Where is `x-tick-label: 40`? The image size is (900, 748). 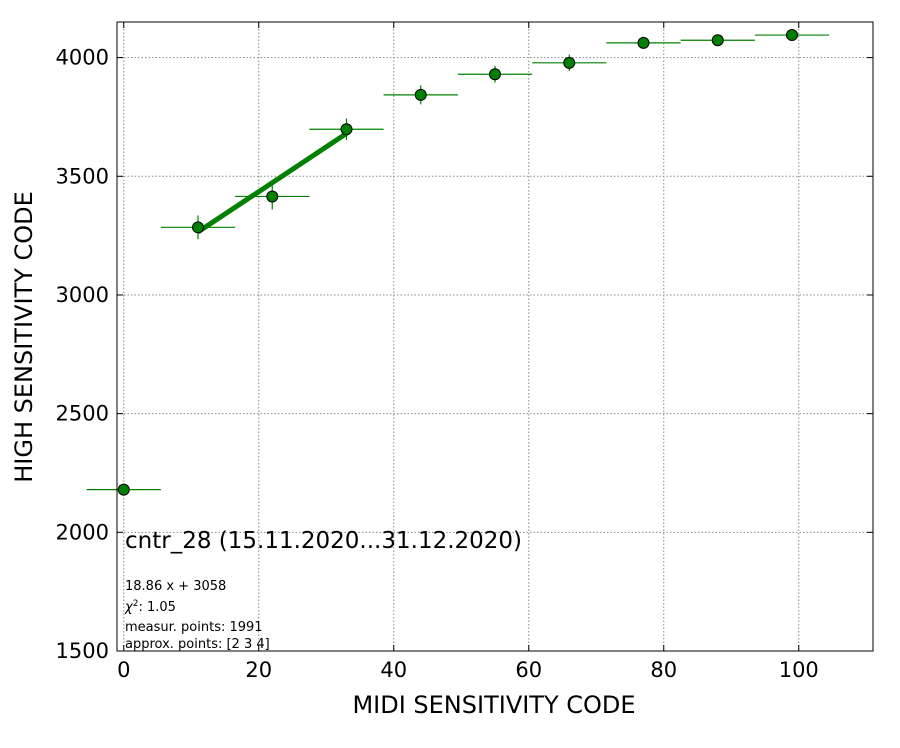 x-tick-label: 40 is located at coordinates (393, 670).